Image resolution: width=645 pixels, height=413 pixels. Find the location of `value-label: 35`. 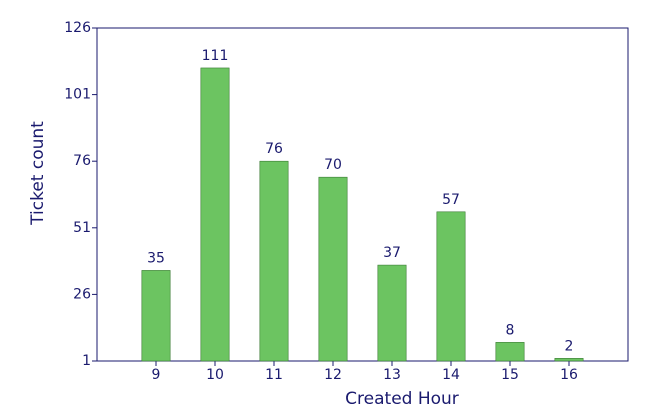

value-label: 35 is located at coordinates (156, 258).